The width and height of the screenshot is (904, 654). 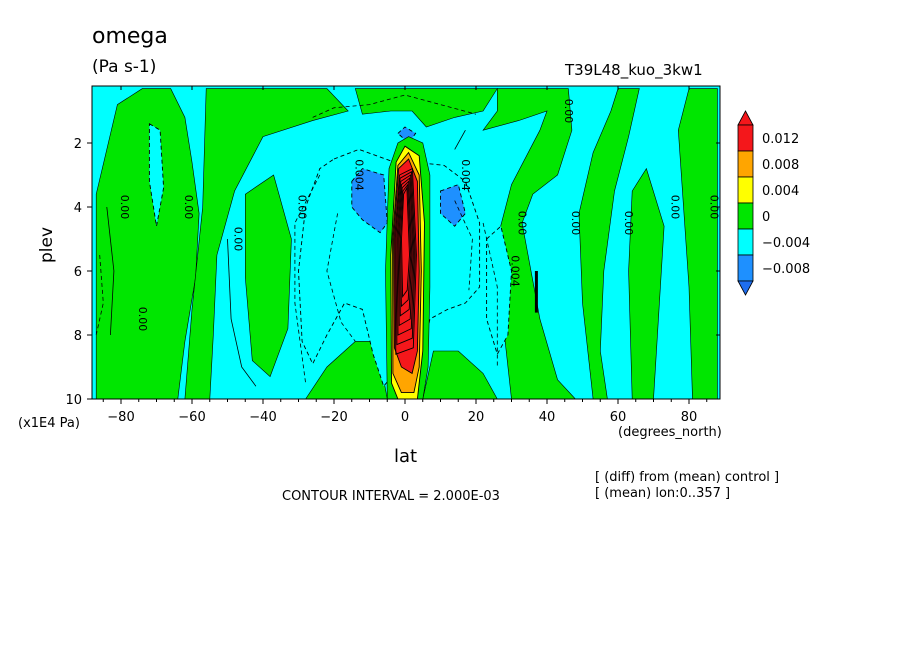 What do you see at coordinates (73, 400) in the screenshot?
I see `y-tick-label: 10` at bounding box center [73, 400].